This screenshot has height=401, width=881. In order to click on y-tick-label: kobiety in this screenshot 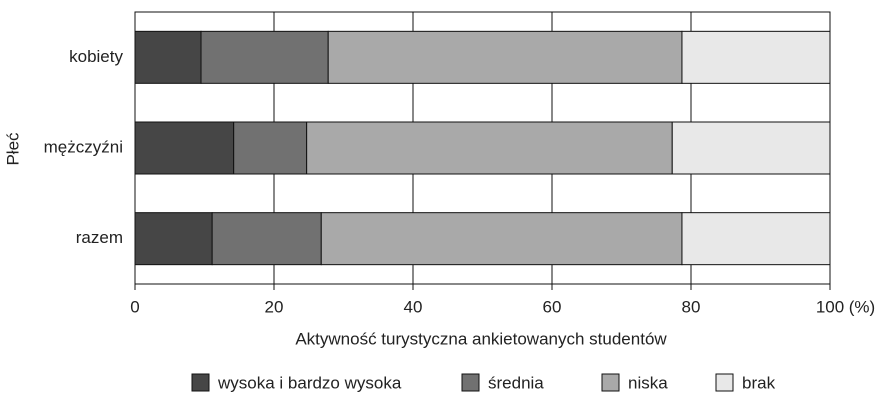, I will do `click(96, 56)`.